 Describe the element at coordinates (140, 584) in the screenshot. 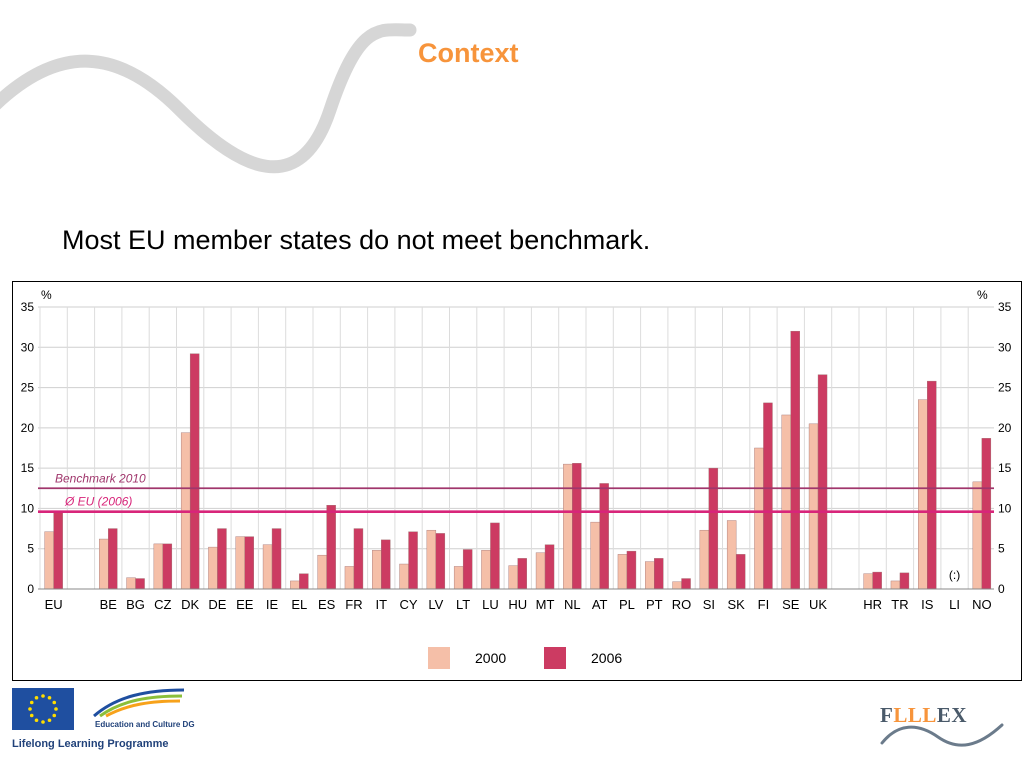

I see `bar-2006-BG` at that location.